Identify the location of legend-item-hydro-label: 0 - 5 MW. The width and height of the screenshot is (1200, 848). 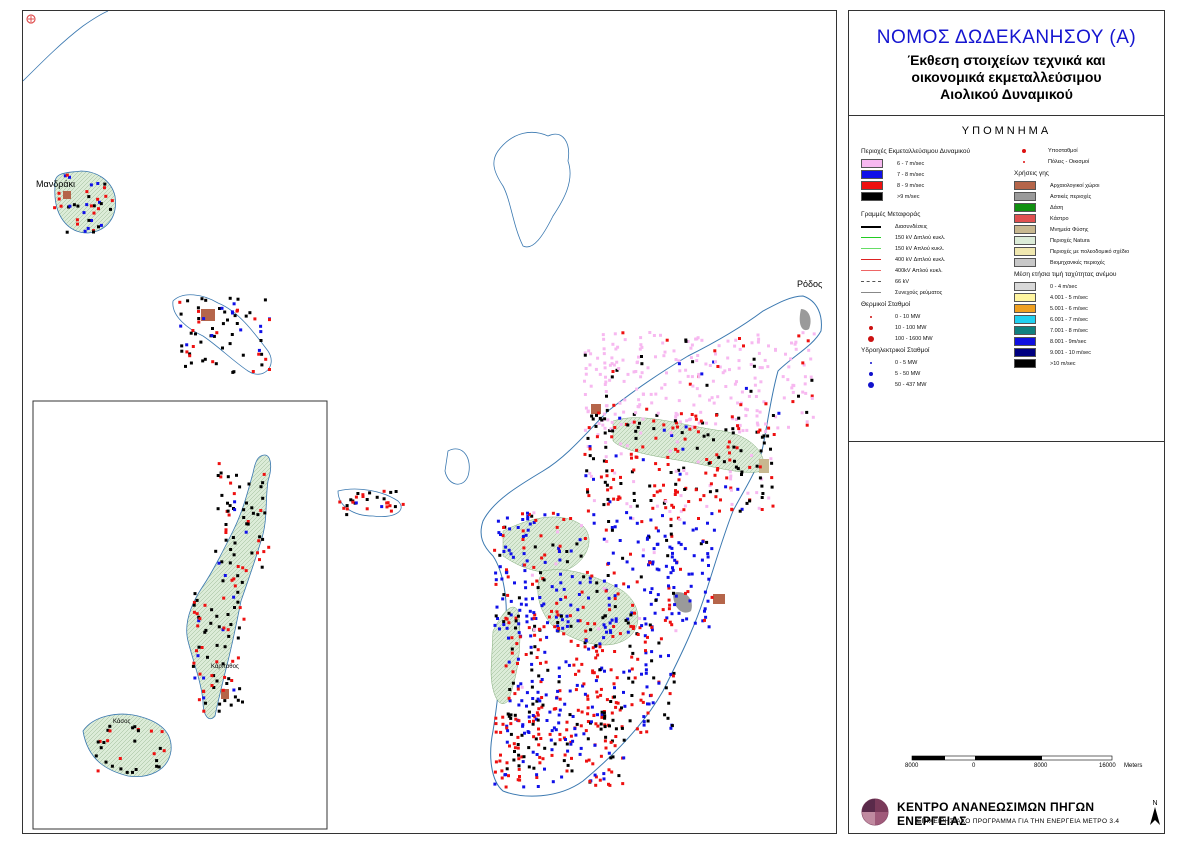
(906, 362).